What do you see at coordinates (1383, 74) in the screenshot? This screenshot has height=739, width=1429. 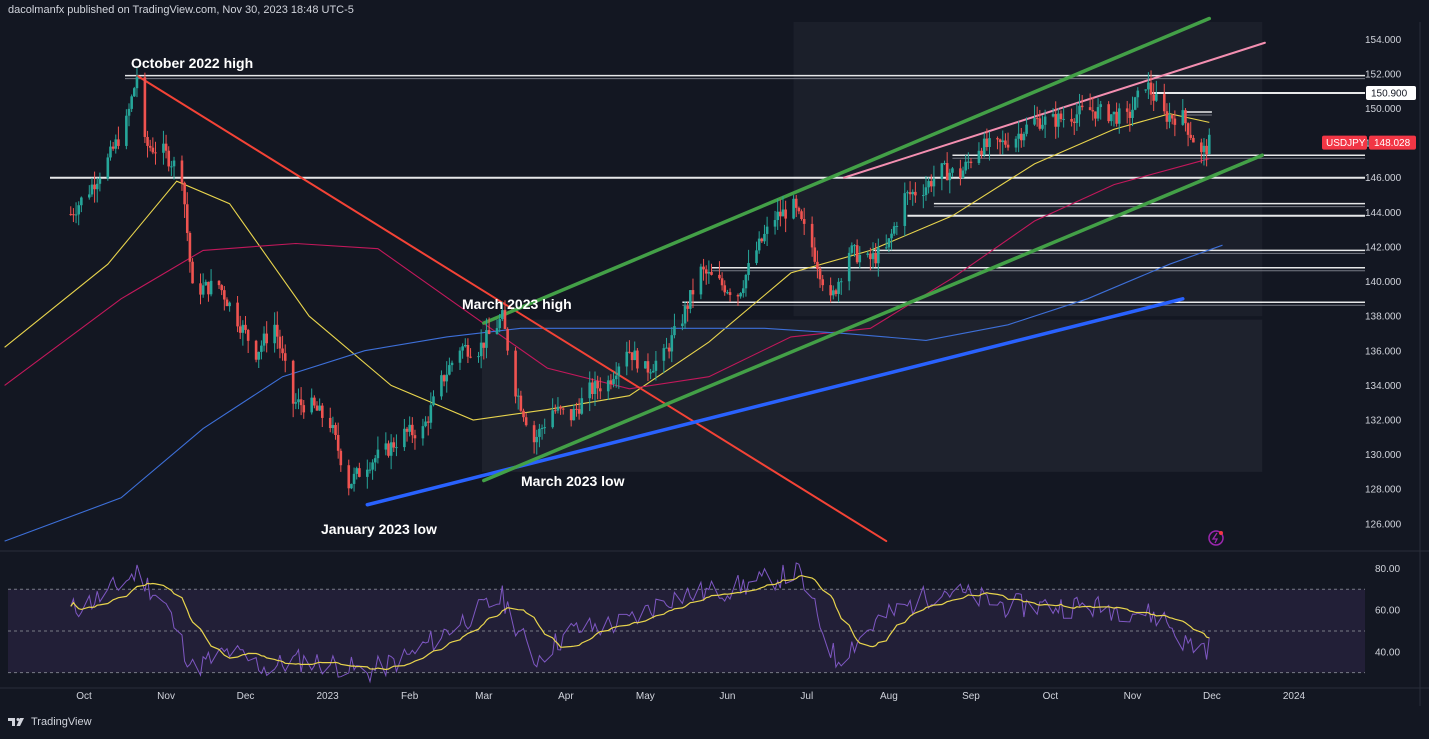 I see `price-tick-label: 152.000` at bounding box center [1383, 74].